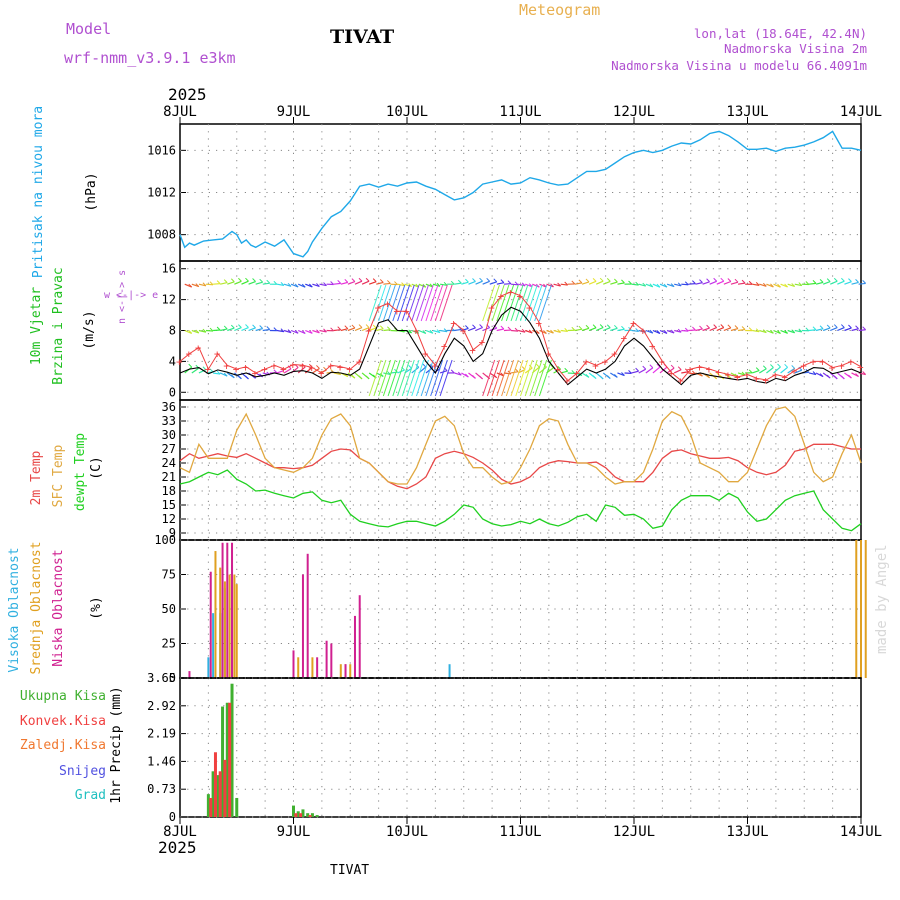 The width and height of the screenshot is (900, 900). What do you see at coordinates (82, 771) in the screenshot?
I see `precip-legend-4: Snijeg` at bounding box center [82, 771].